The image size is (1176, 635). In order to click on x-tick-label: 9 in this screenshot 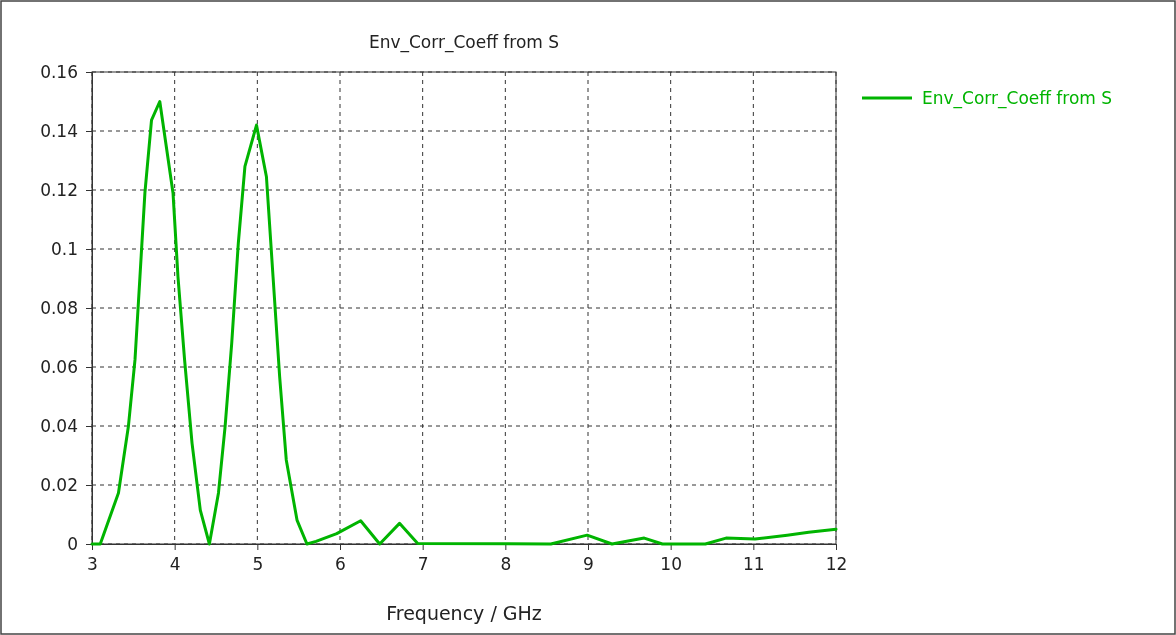, I will do `click(588, 564)`.